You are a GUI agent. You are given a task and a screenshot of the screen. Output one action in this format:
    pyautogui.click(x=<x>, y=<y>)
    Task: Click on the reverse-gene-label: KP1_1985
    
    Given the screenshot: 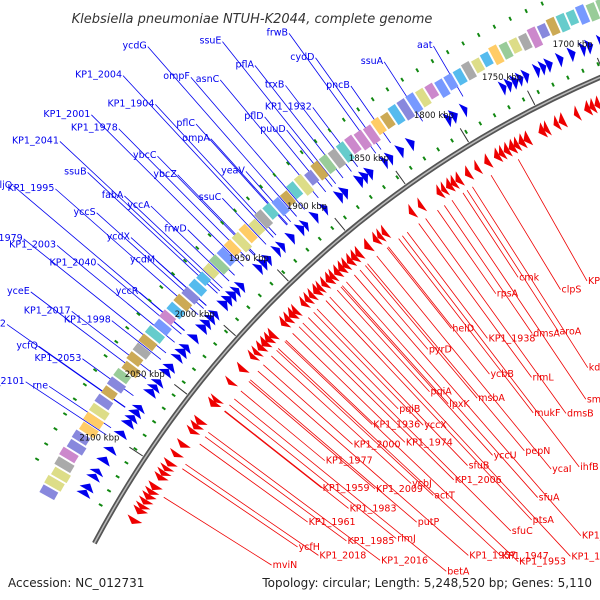 What is the action you would take?
    pyautogui.click(x=370, y=541)
    